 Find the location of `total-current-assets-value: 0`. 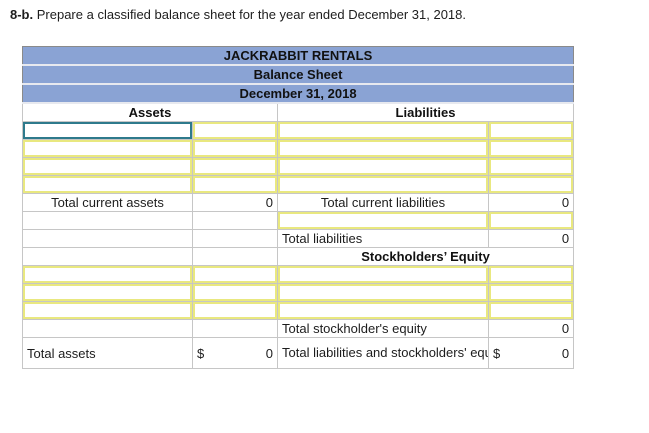

total-current-assets-value: 0 is located at coordinates (235, 202).